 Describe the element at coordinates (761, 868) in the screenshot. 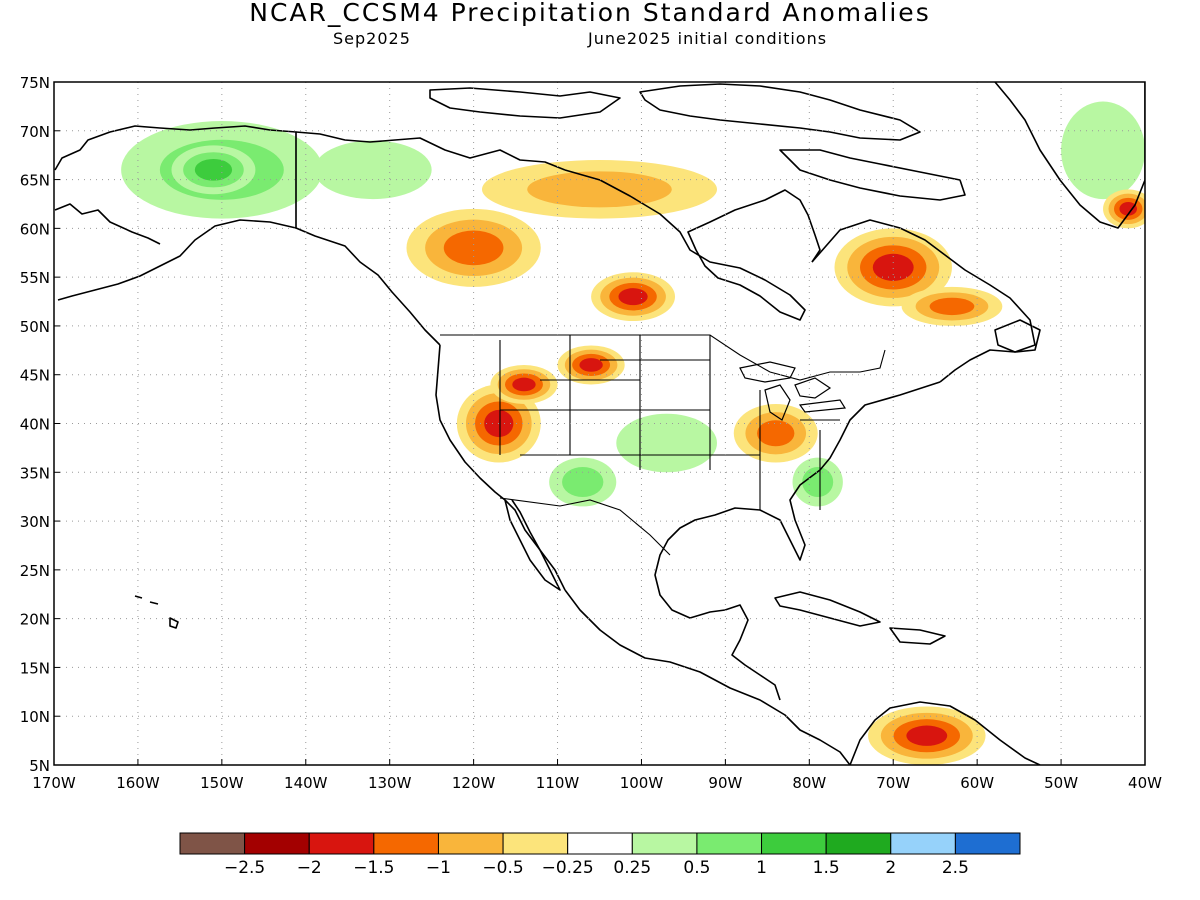

I see `colorbar-label: 1` at that location.